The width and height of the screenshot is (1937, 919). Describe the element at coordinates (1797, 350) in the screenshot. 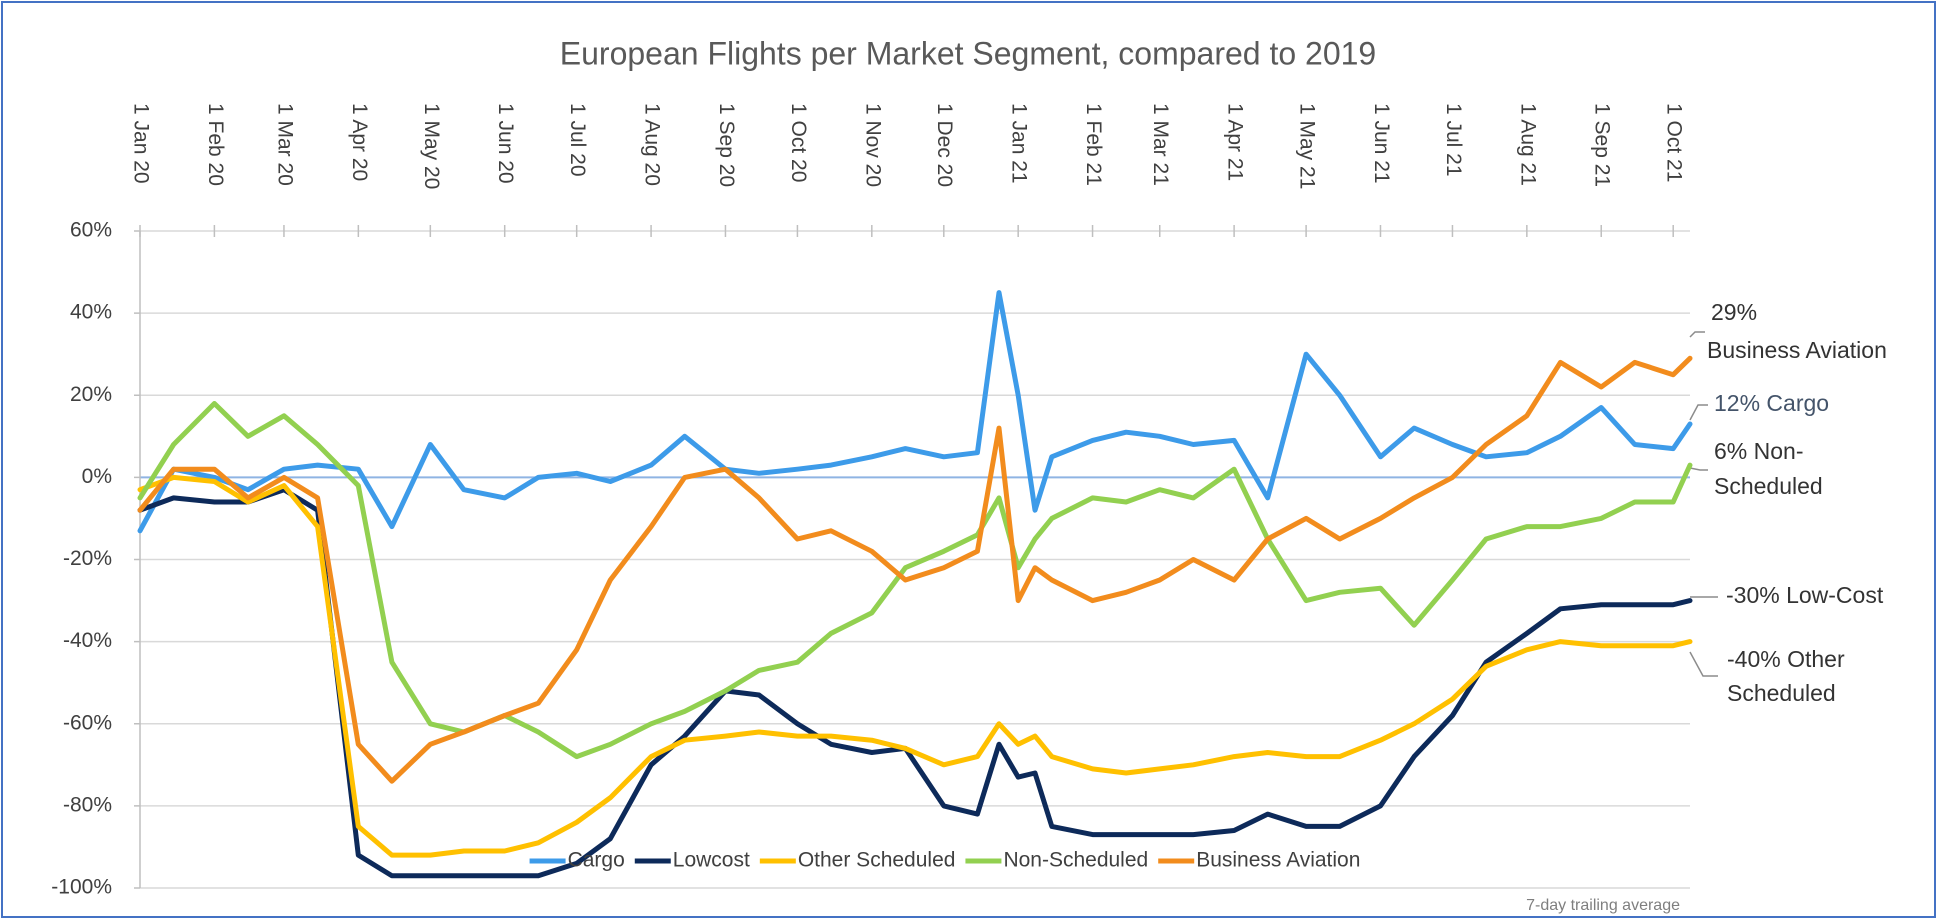

I see `annotation: Business Aviation` at that location.